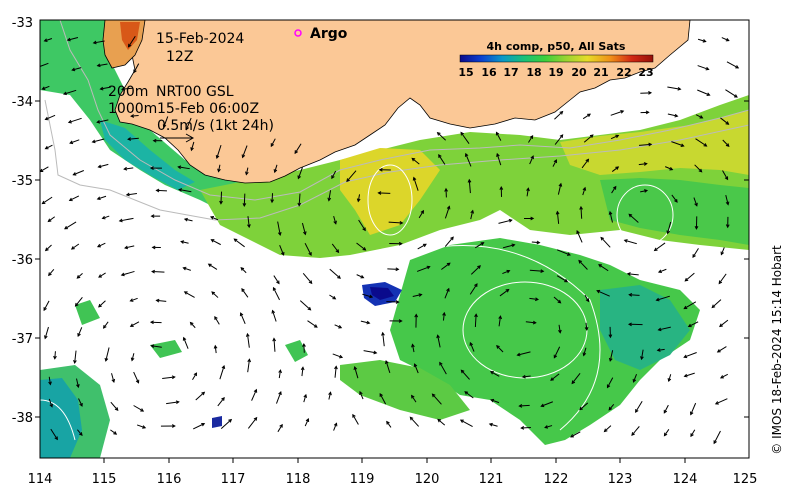 The image size is (791, 492). I want to click on sst-patch-green-east, so click(674, 211).